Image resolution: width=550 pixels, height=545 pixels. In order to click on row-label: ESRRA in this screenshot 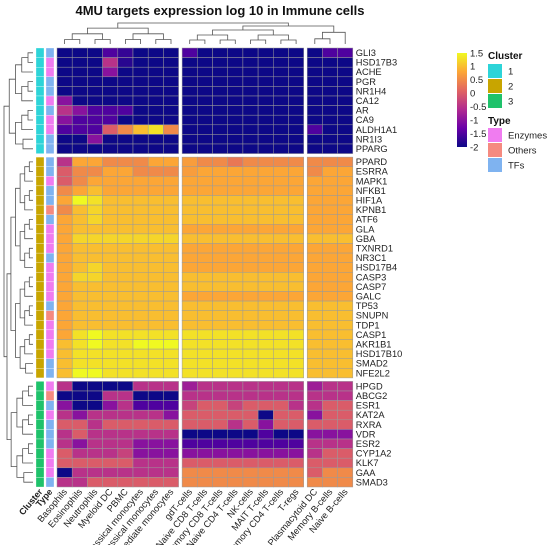, I will do `click(372, 172)`.